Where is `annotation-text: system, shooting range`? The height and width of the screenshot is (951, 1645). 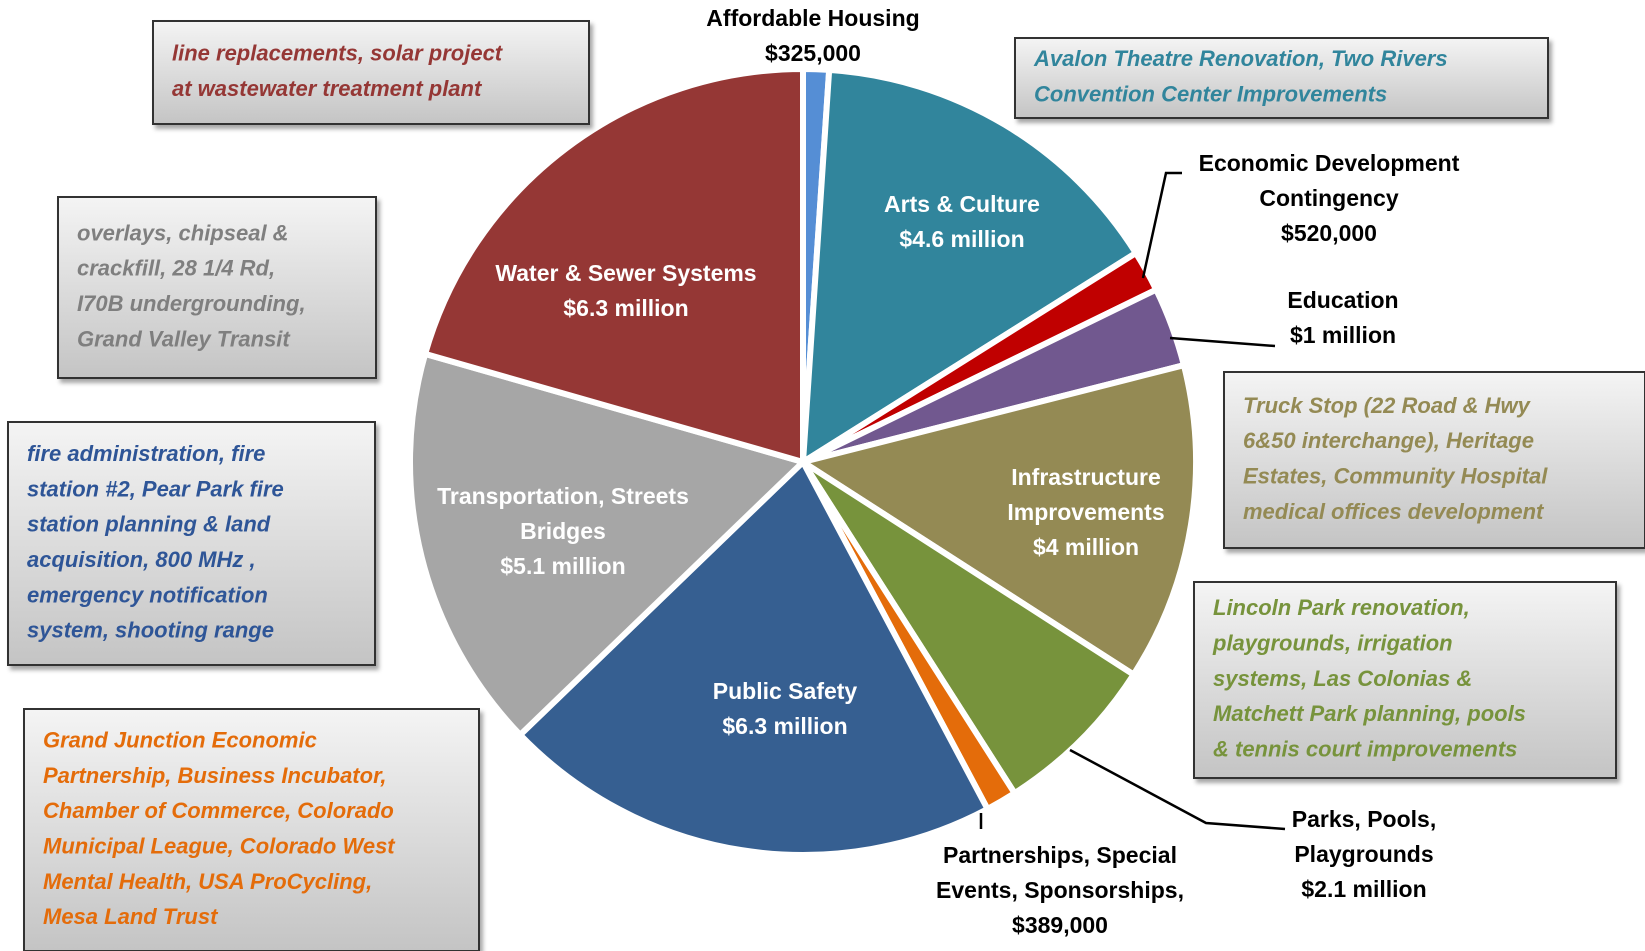 annotation-text: system, shooting range is located at coordinates (150, 630).